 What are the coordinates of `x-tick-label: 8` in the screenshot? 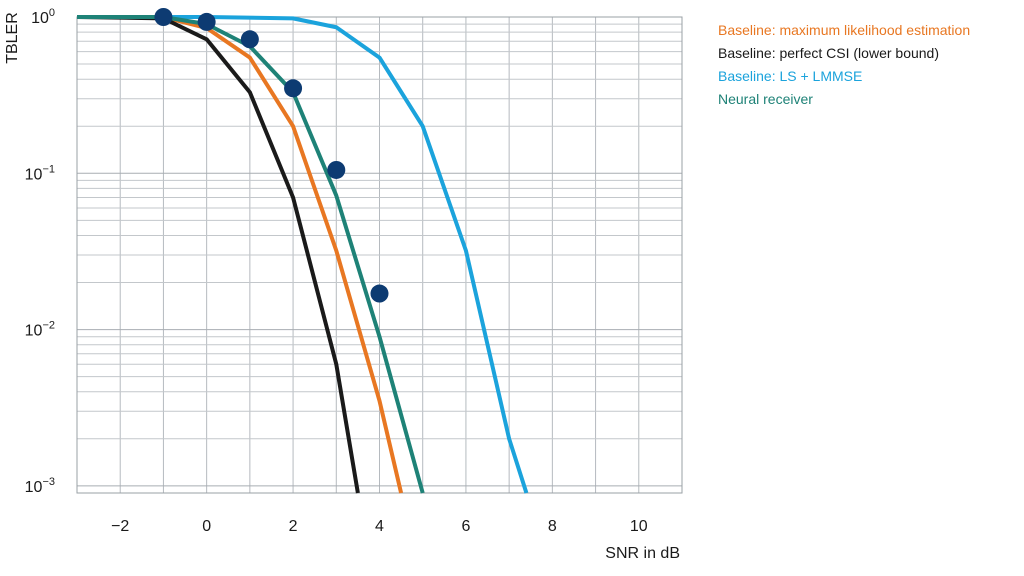 It's located at (552, 526).